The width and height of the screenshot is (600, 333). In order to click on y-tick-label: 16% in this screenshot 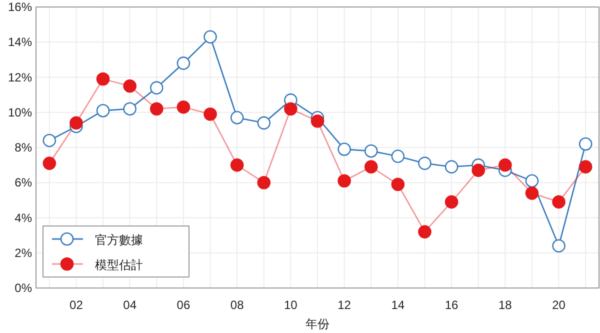, I will do `click(20, 7)`.